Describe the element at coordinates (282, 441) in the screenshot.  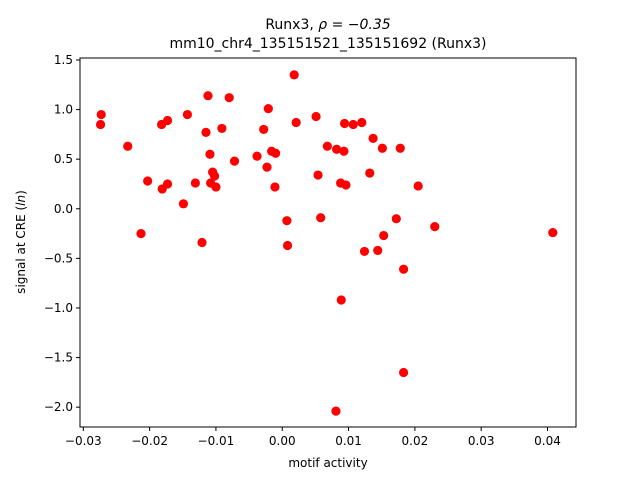
I see `x-tick-label-3: 0.00` at that location.